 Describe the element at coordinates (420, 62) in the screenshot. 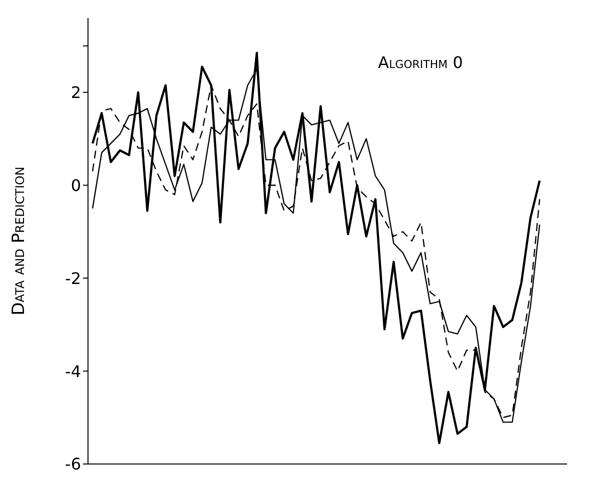

I see `text: Algorithm 0` at that location.